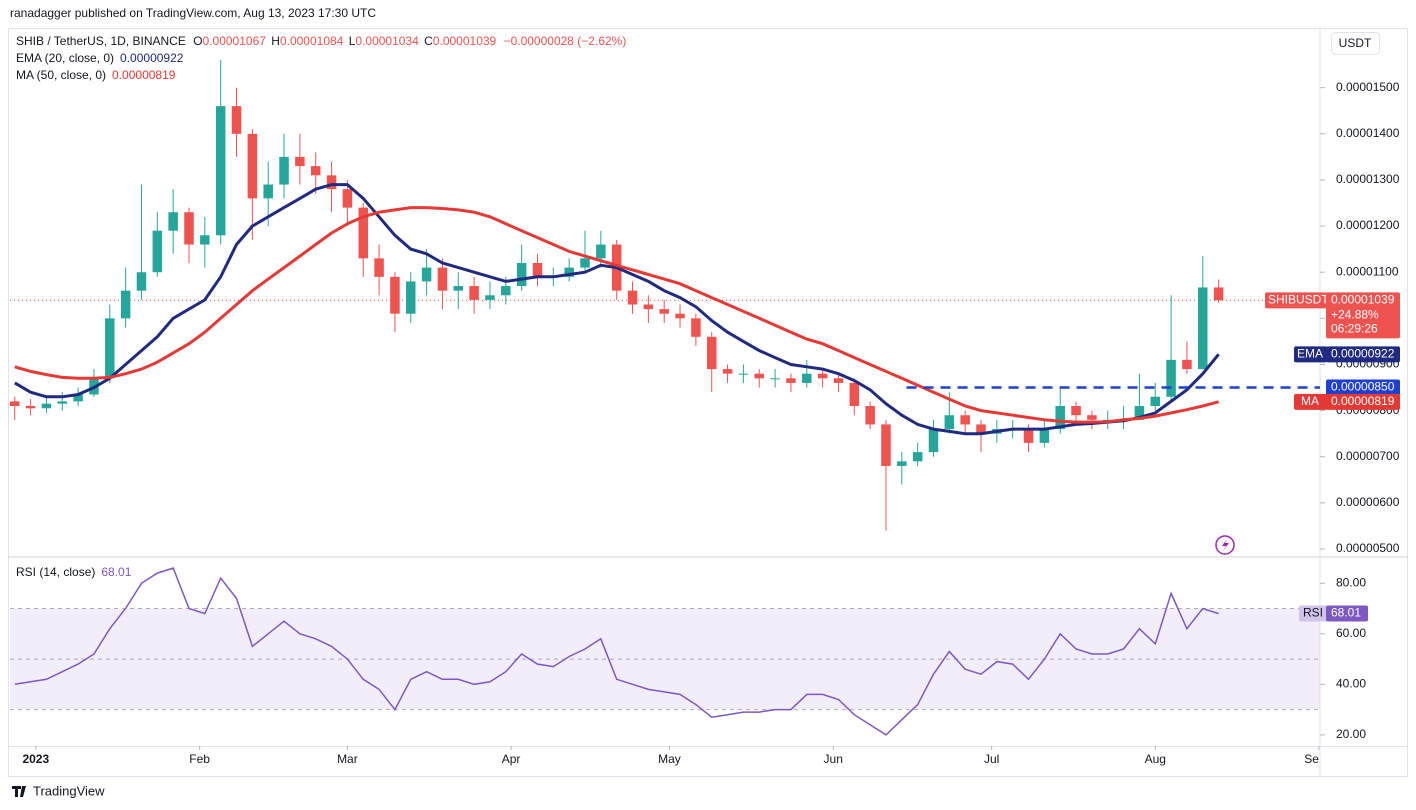 This screenshot has width=1416, height=810. I want to click on logo, so click(19, 791).